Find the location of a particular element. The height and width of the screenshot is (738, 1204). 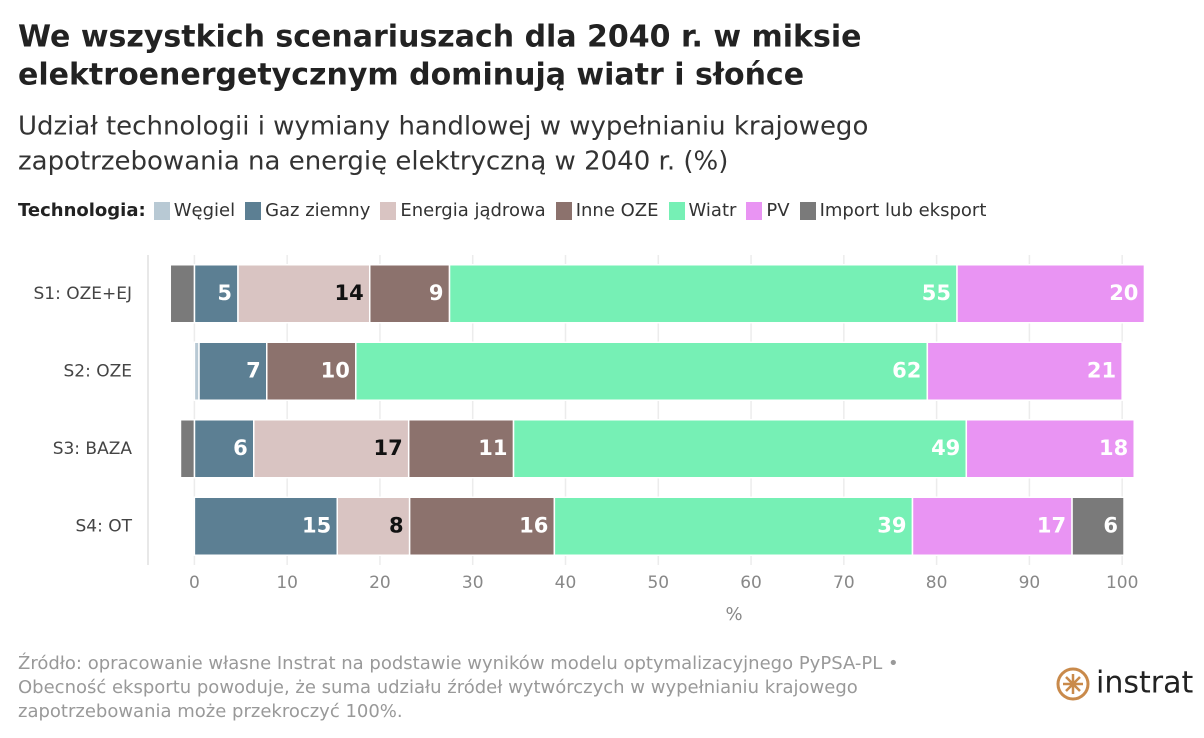

x-tick-label: 90 is located at coordinates (1030, 583).